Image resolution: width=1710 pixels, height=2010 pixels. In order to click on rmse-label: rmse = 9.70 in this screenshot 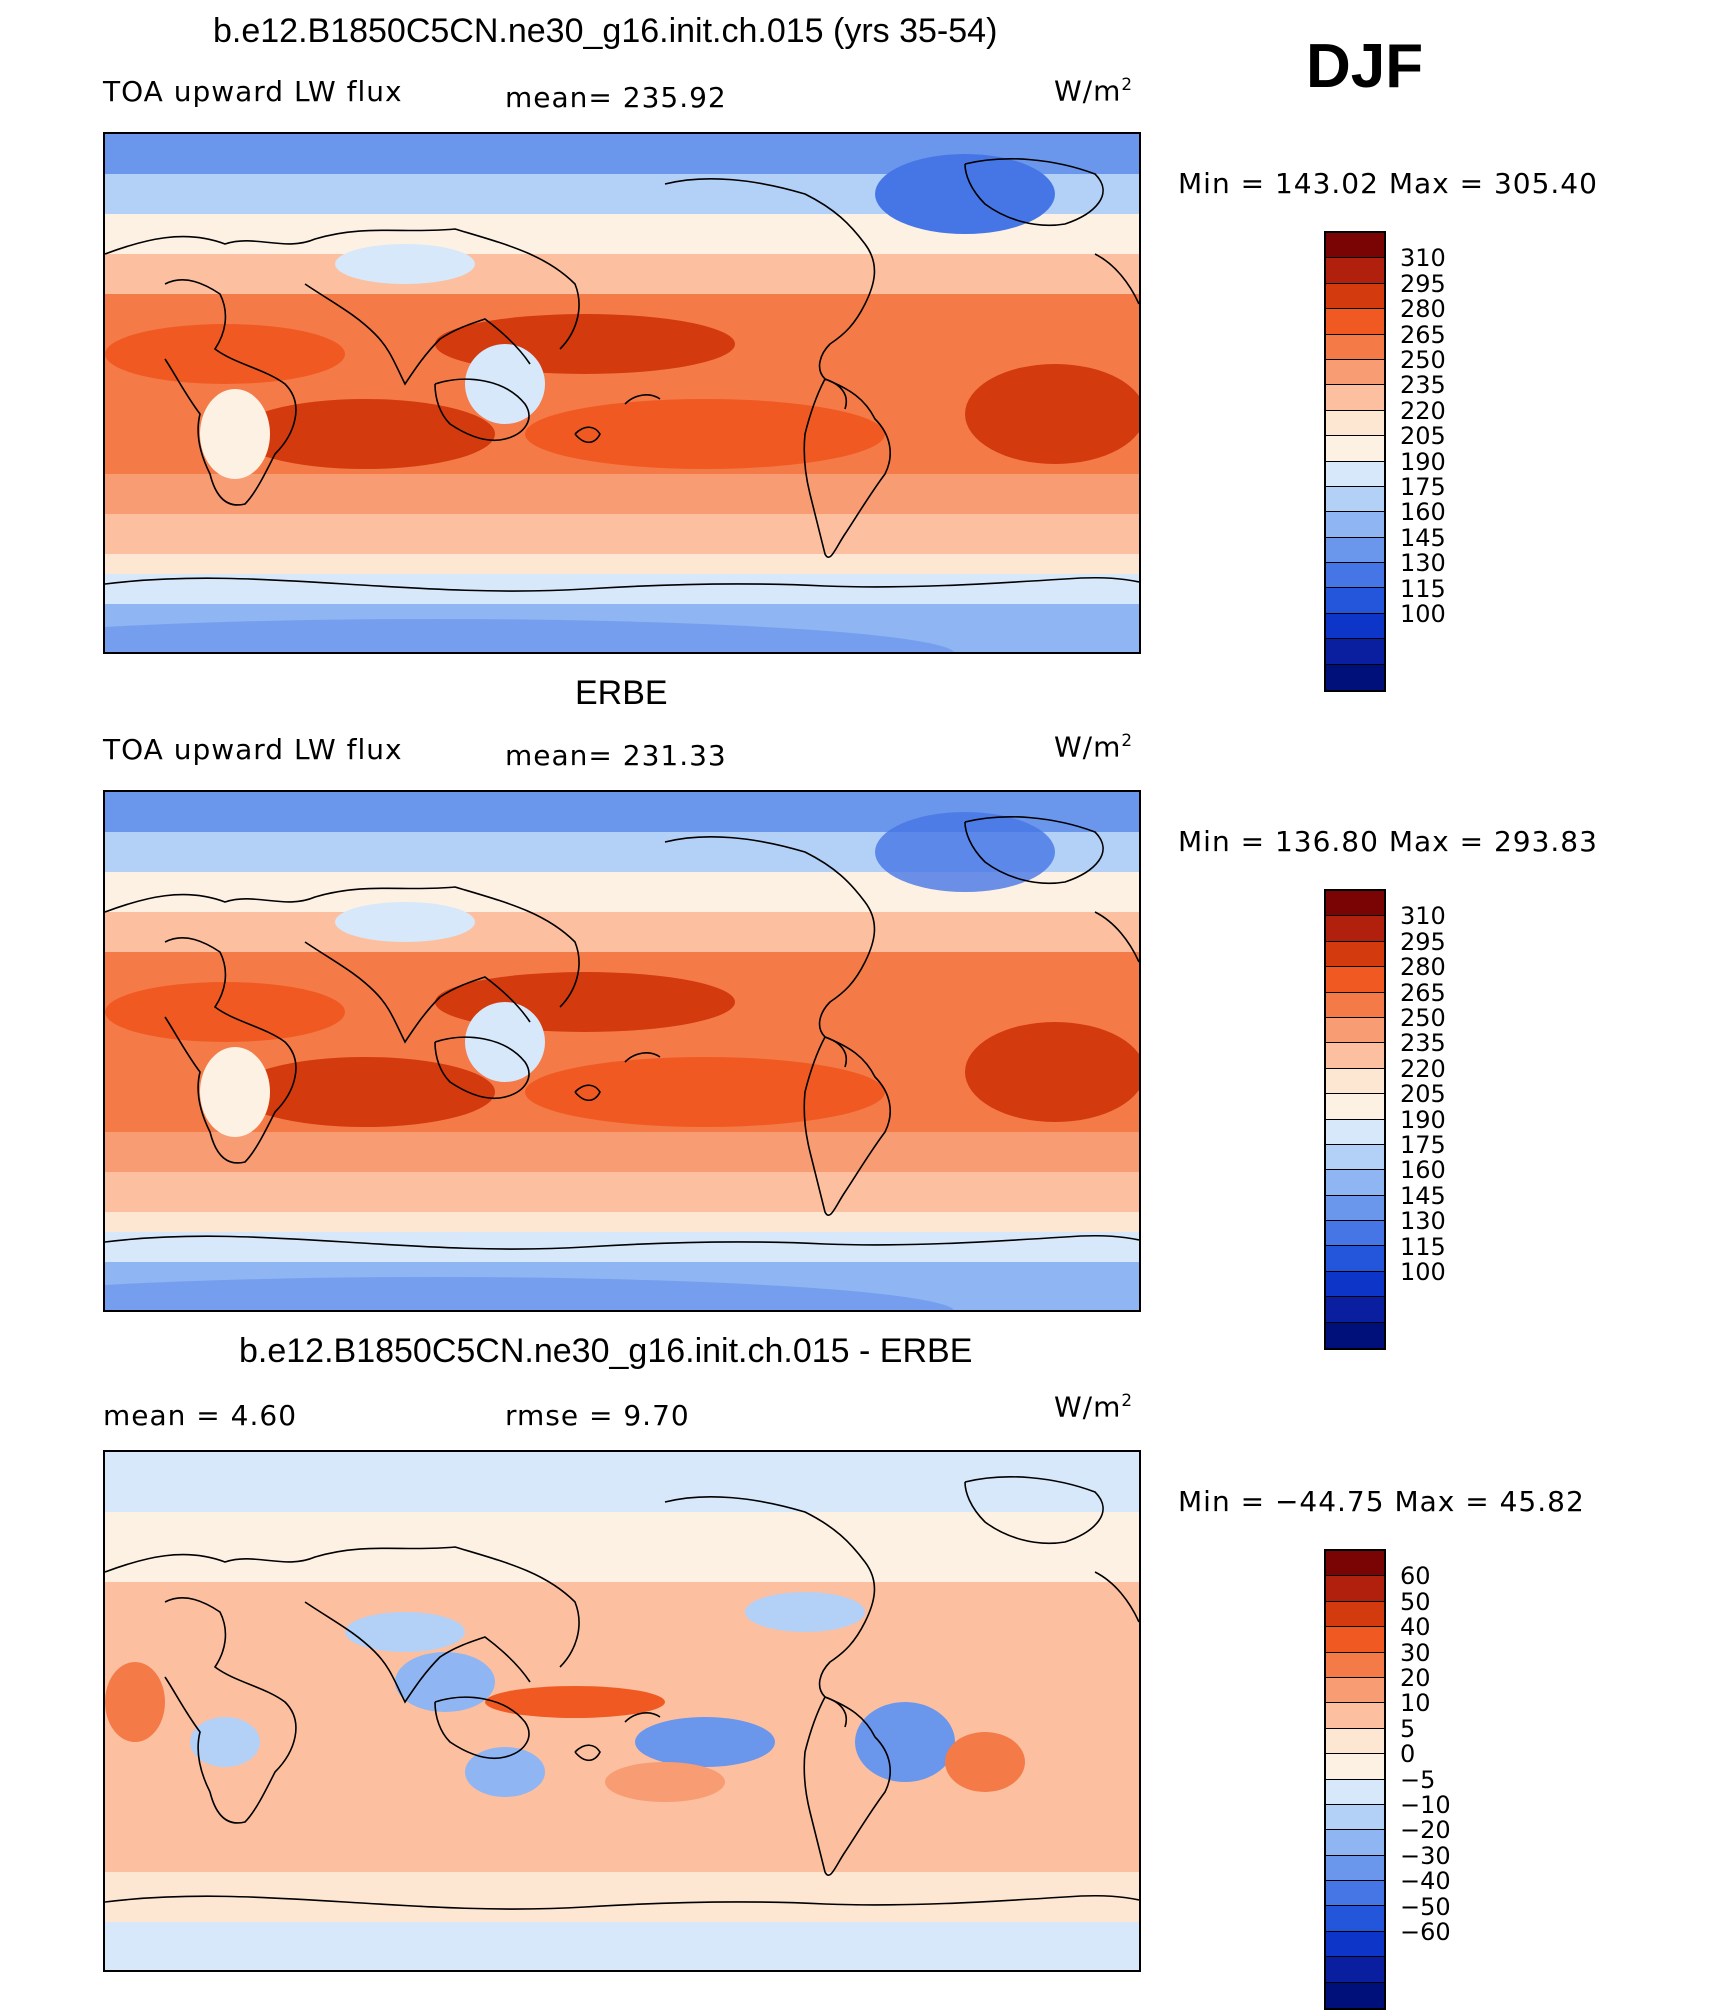, I will do `click(597, 1415)`.